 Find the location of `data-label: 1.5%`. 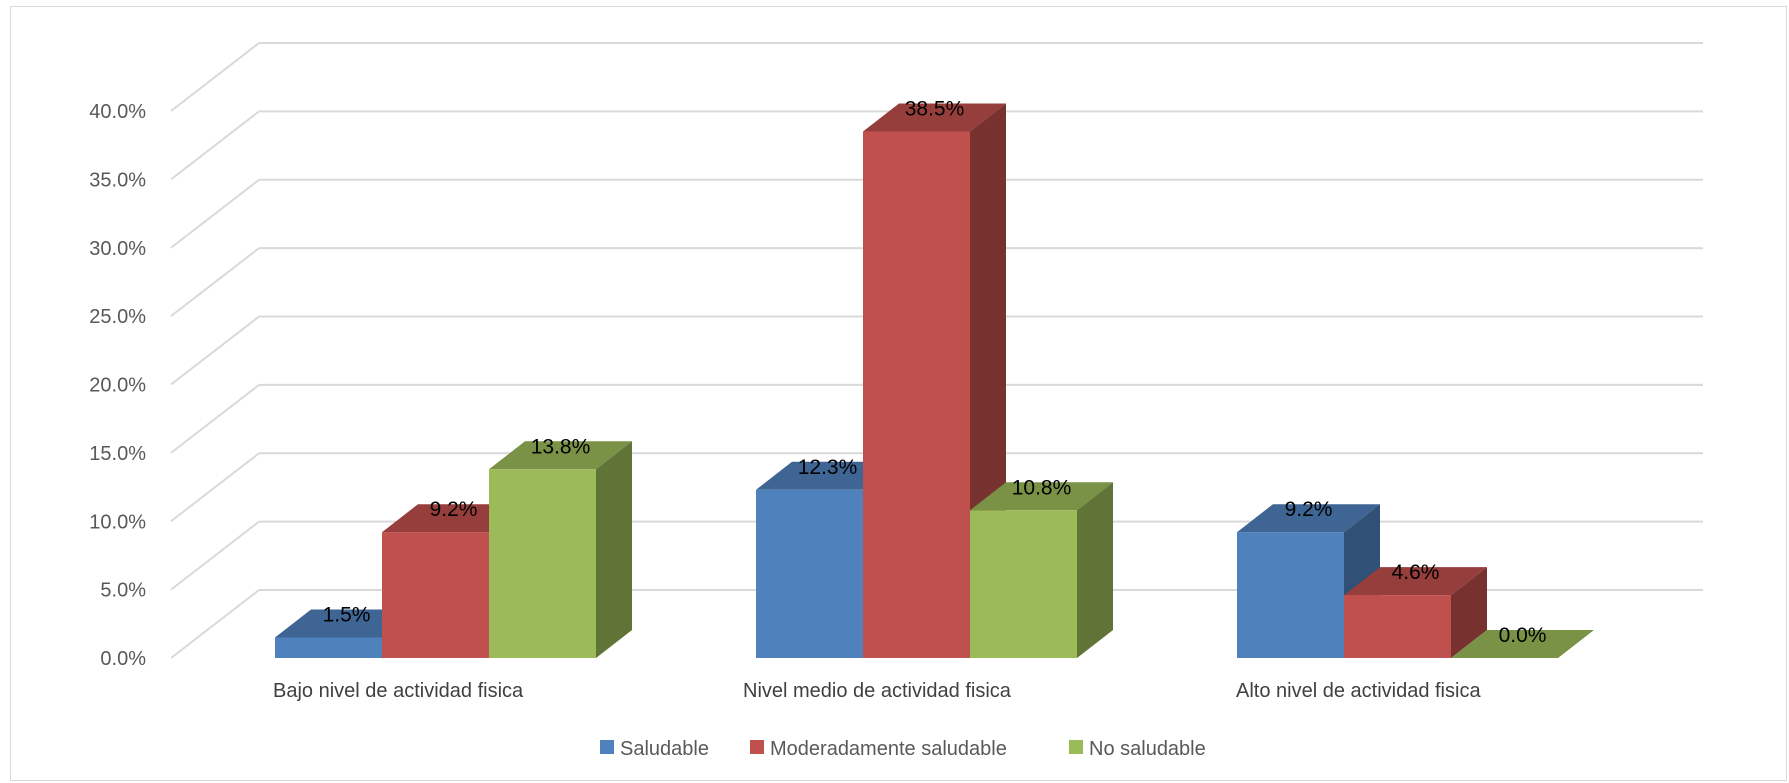

data-label: 1.5% is located at coordinates (347, 614).